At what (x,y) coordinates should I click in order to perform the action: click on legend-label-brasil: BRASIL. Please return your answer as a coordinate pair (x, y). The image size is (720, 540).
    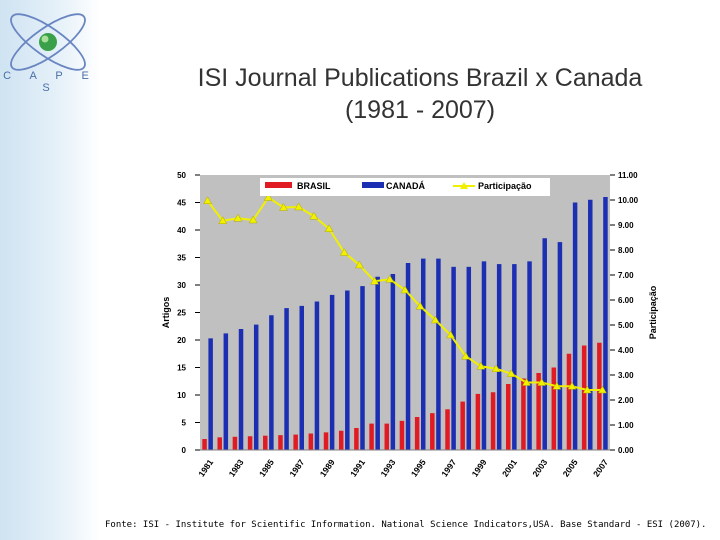
    Looking at the image, I should click on (314, 186).